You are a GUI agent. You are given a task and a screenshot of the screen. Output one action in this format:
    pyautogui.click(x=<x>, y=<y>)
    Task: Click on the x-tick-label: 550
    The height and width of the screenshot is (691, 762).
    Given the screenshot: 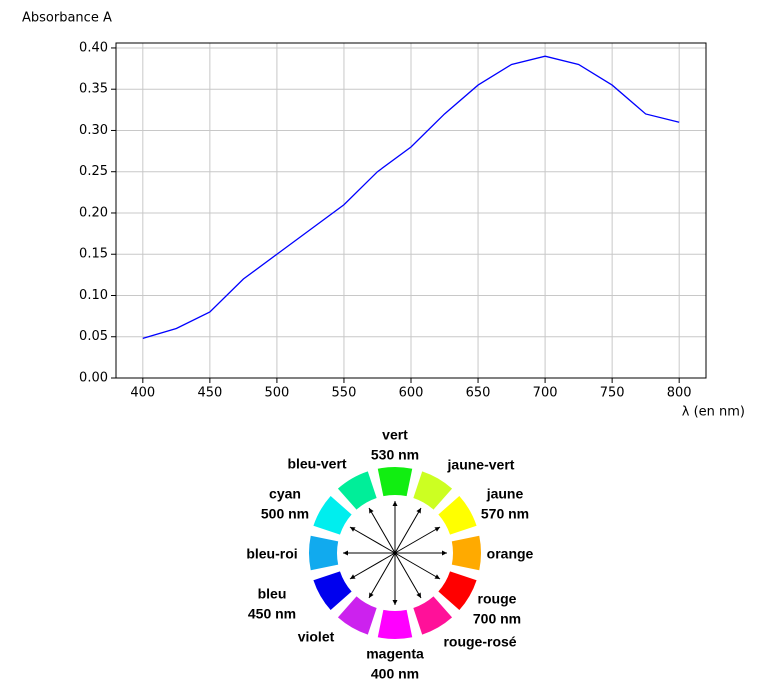 What is the action you would take?
    pyautogui.click(x=344, y=393)
    